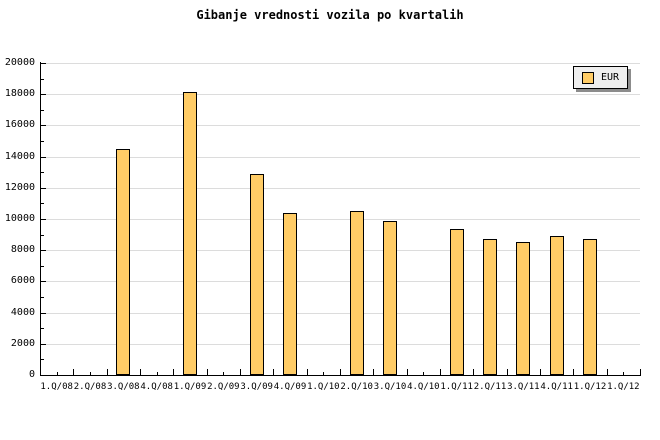 Image resolution: width=660 pixels, height=440 pixels. What do you see at coordinates (523, 387) in the screenshot?
I see `x-tick-label: 3.Q/11` at bounding box center [523, 387].